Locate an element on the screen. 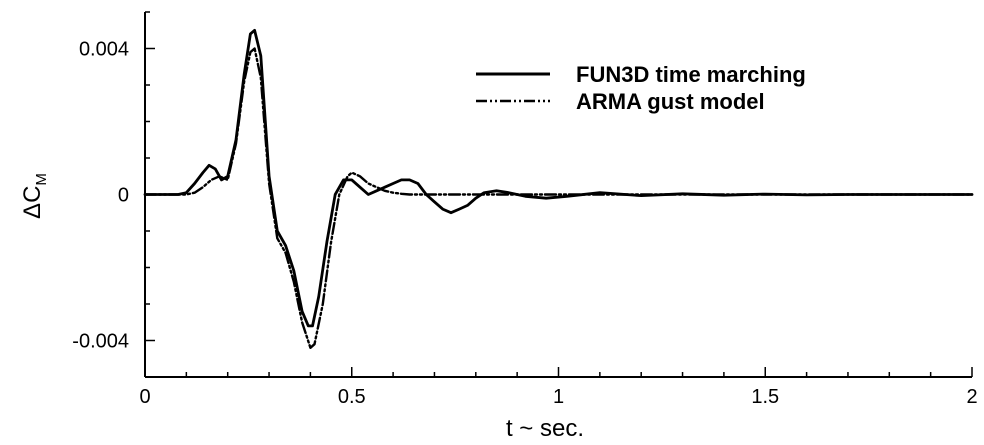  legend-label-fun3d: FUN3D time marching is located at coordinates (691, 74).